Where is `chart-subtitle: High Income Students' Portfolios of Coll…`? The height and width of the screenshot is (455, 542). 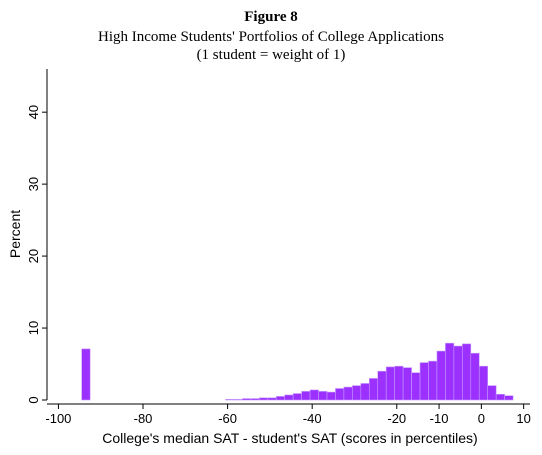
chart-subtitle: High Income Students' Portfolios of Coll… is located at coordinates (271, 37).